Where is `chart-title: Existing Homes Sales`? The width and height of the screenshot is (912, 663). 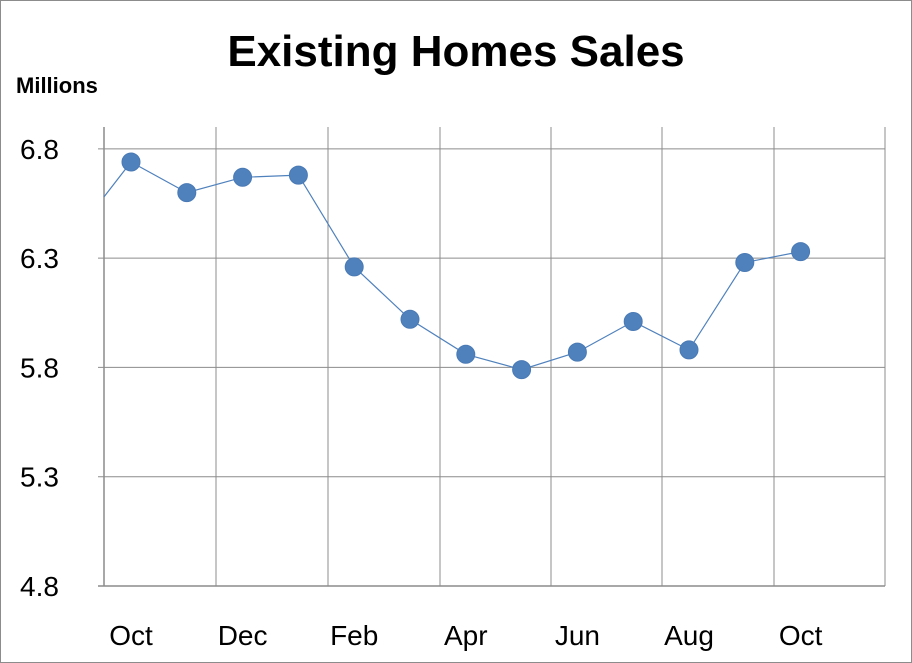
chart-title: Existing Homes Sales is located at coordinates (455, 51).